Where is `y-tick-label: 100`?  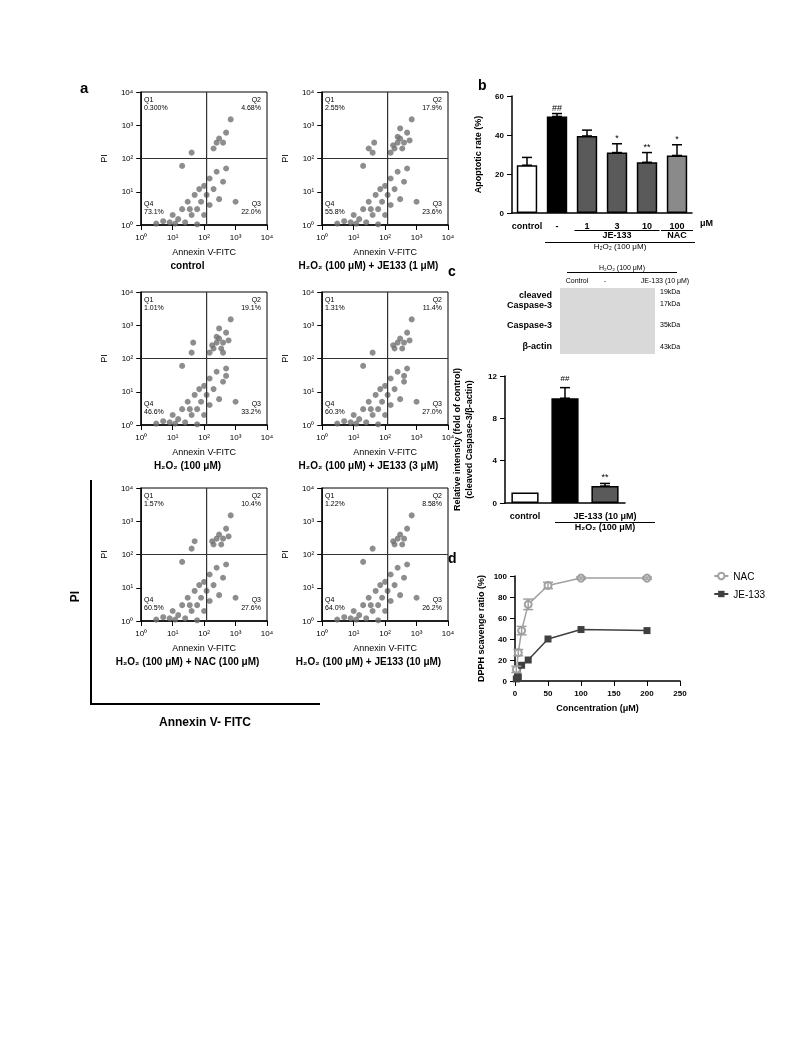 y-tick-label: 100 is located at coordinates (500, 576).